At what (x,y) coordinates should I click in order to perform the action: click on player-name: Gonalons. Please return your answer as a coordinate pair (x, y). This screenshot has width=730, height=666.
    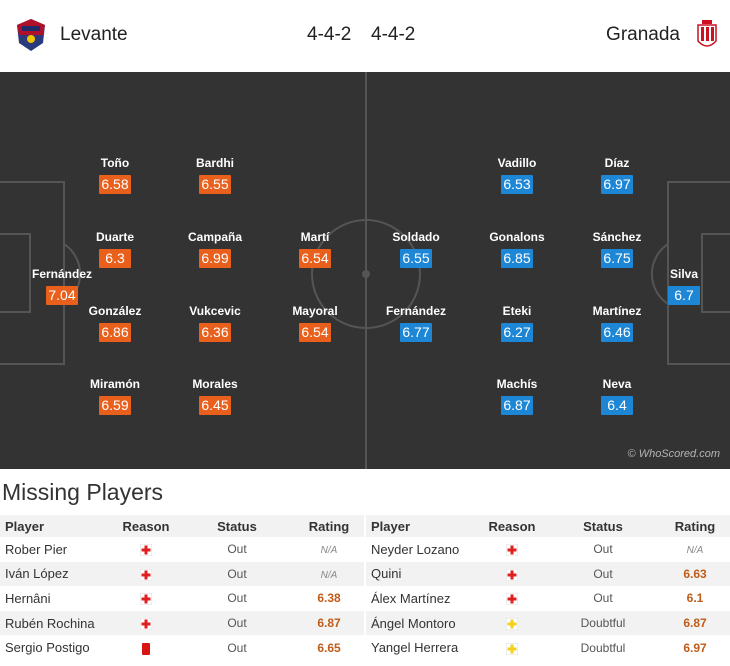
    Looking at the image, I should click on (517, 237).